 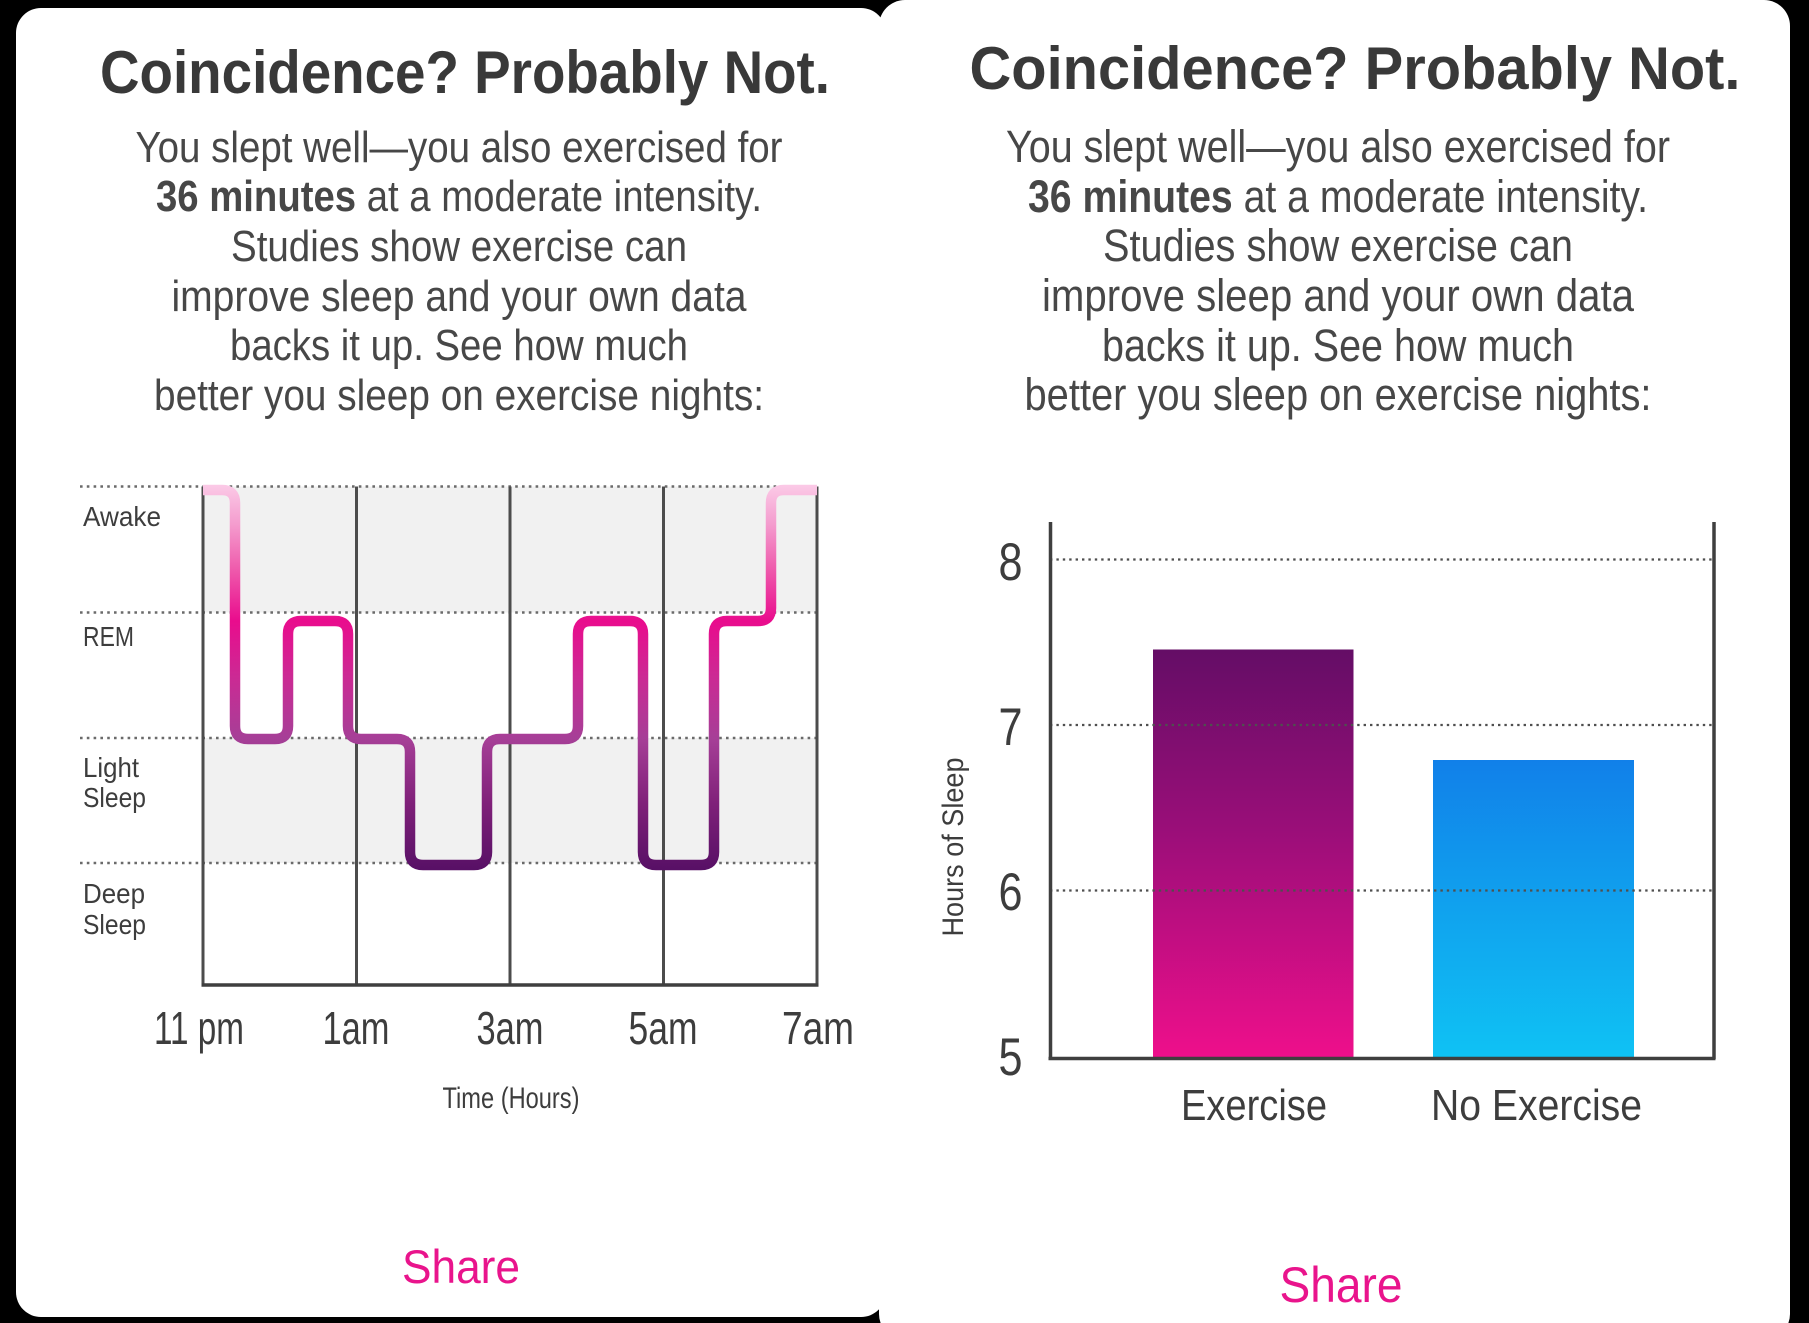 I want to click on svg-text: 5am, so click(x=663, y=1028).